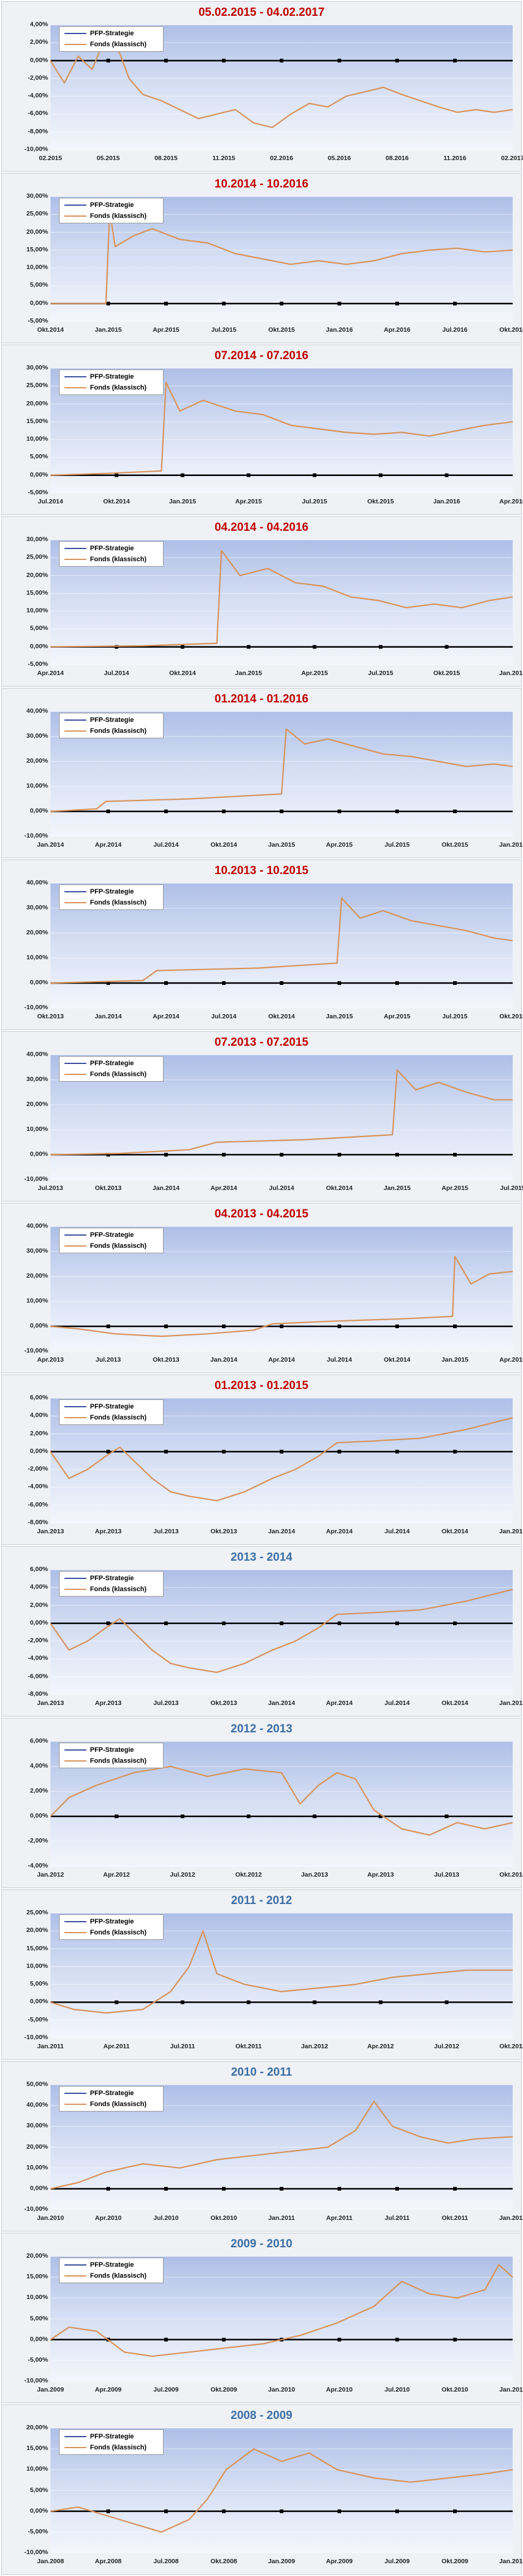 Image resolution: width=523 pixels, height=2576 pixels. I want to click on y-tick-label: 40,00%, so click(37, 2105).